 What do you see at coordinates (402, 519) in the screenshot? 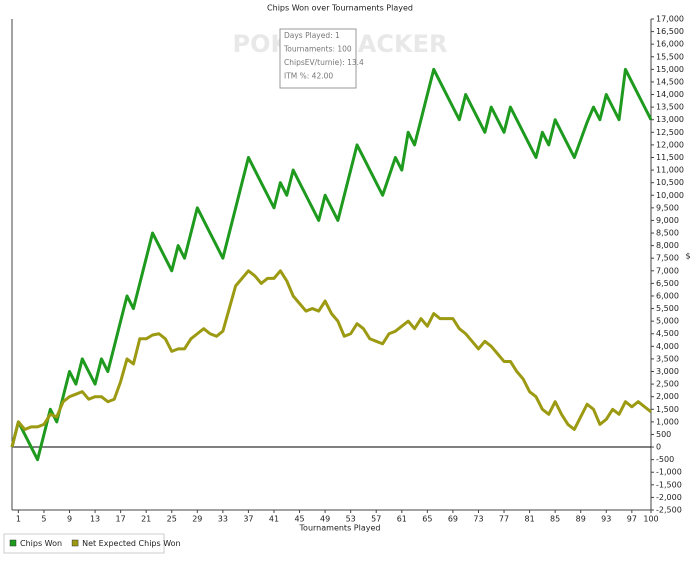
I see `x-tick-label: 61` at bounding box center [402, 519].